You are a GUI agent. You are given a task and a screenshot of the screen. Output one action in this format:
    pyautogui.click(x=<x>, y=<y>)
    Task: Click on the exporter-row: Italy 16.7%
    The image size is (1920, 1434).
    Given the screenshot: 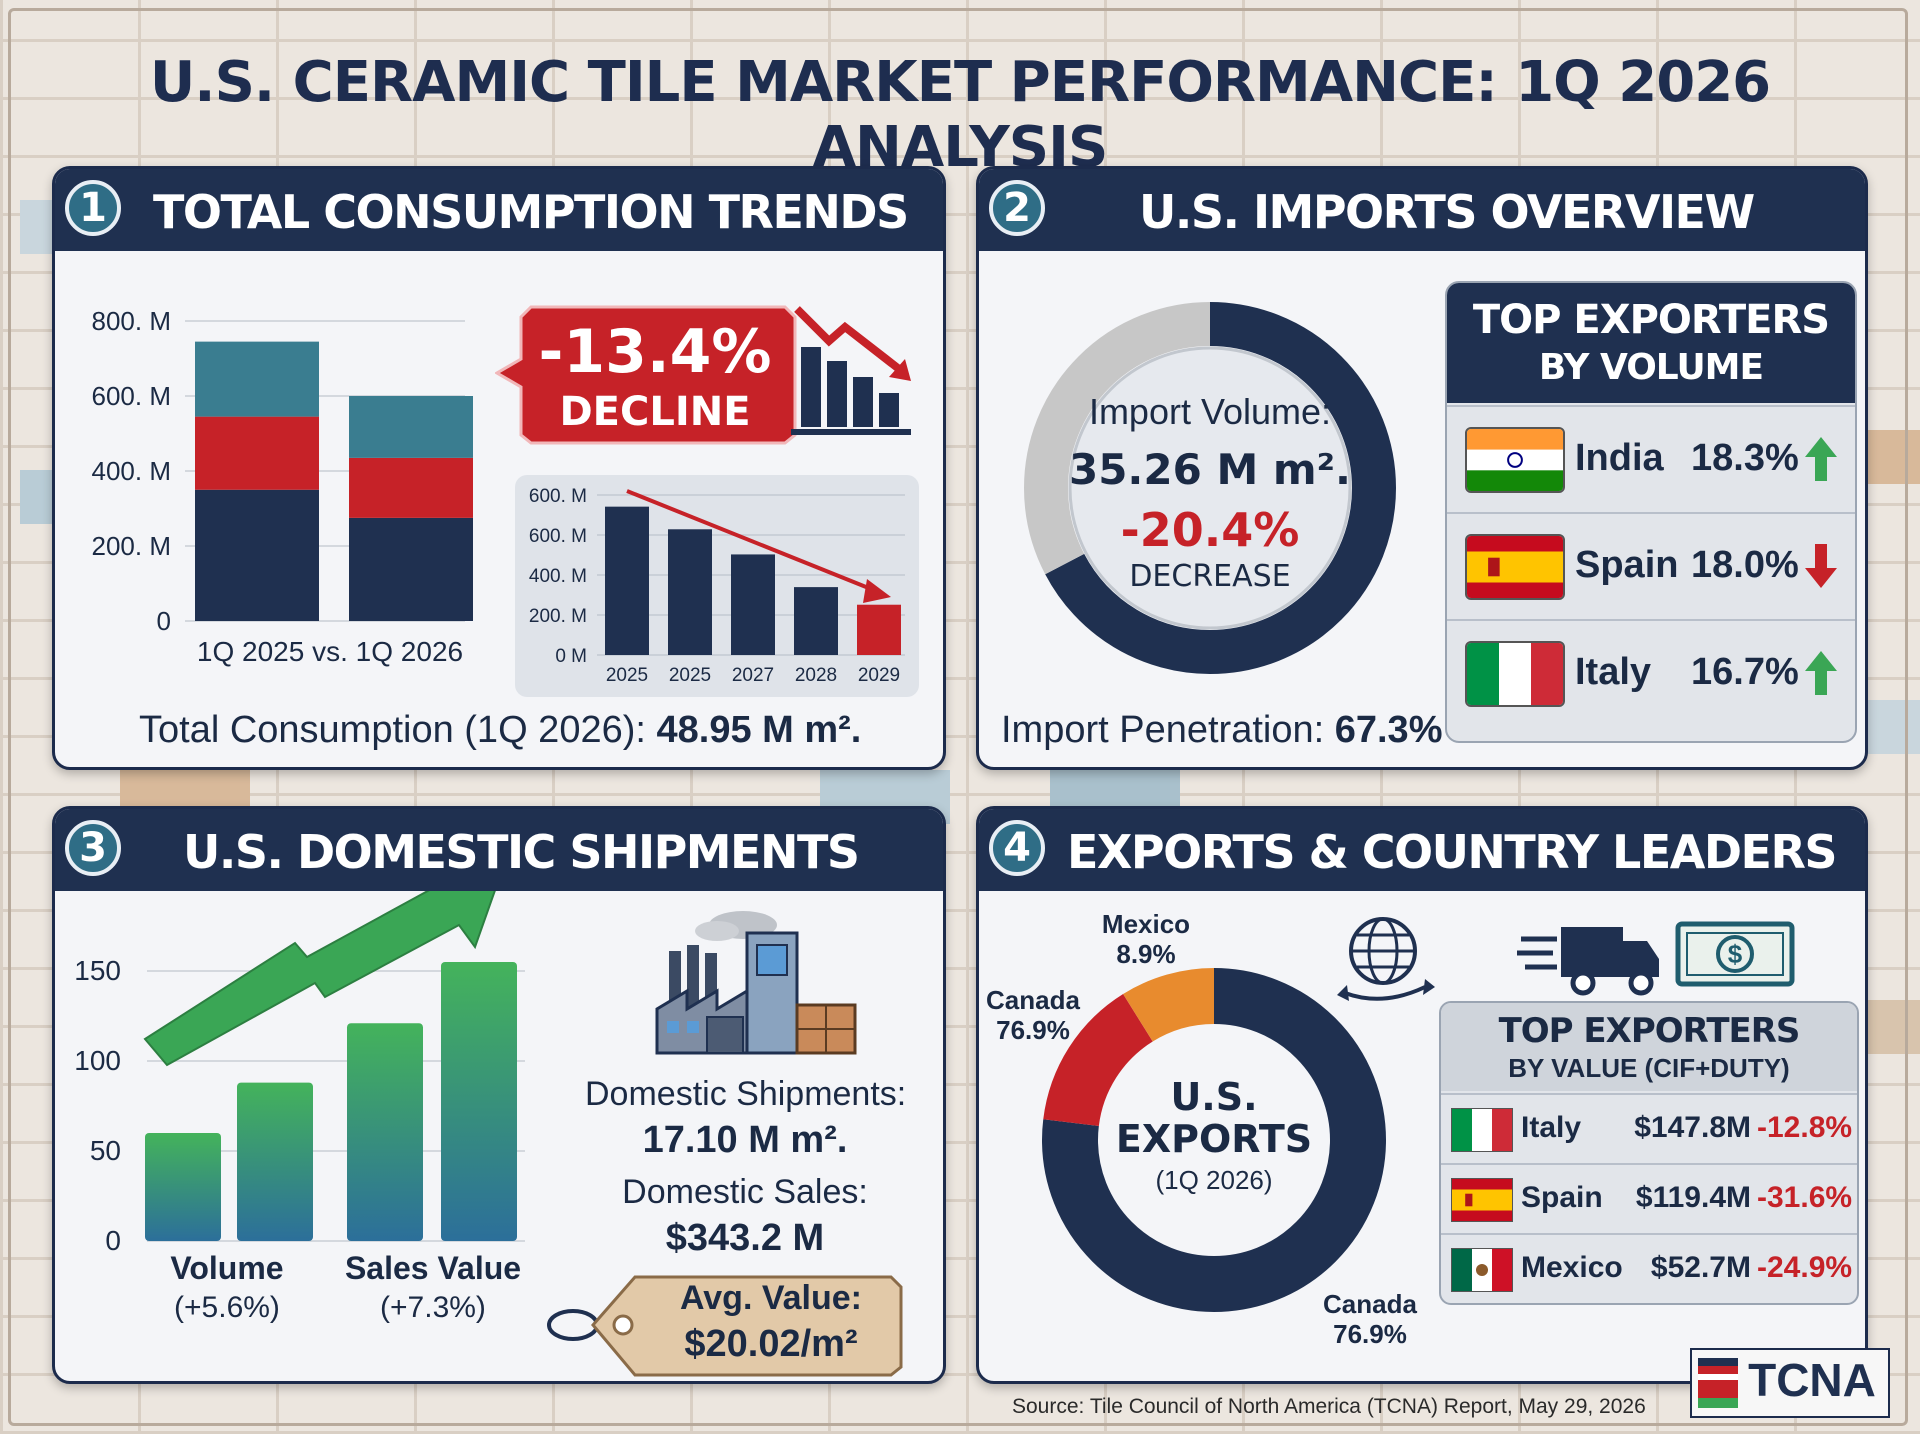 What is the action you would take?
    pyautogui.click(x=1651, y=672)
    